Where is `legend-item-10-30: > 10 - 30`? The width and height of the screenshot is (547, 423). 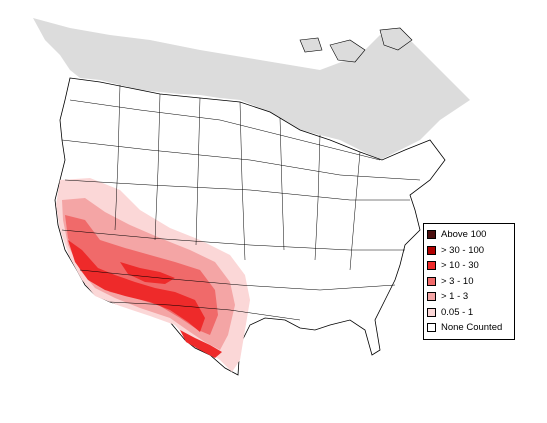
legend-item-10-30: > 10 - 30 is located at coordinates (469, 266).